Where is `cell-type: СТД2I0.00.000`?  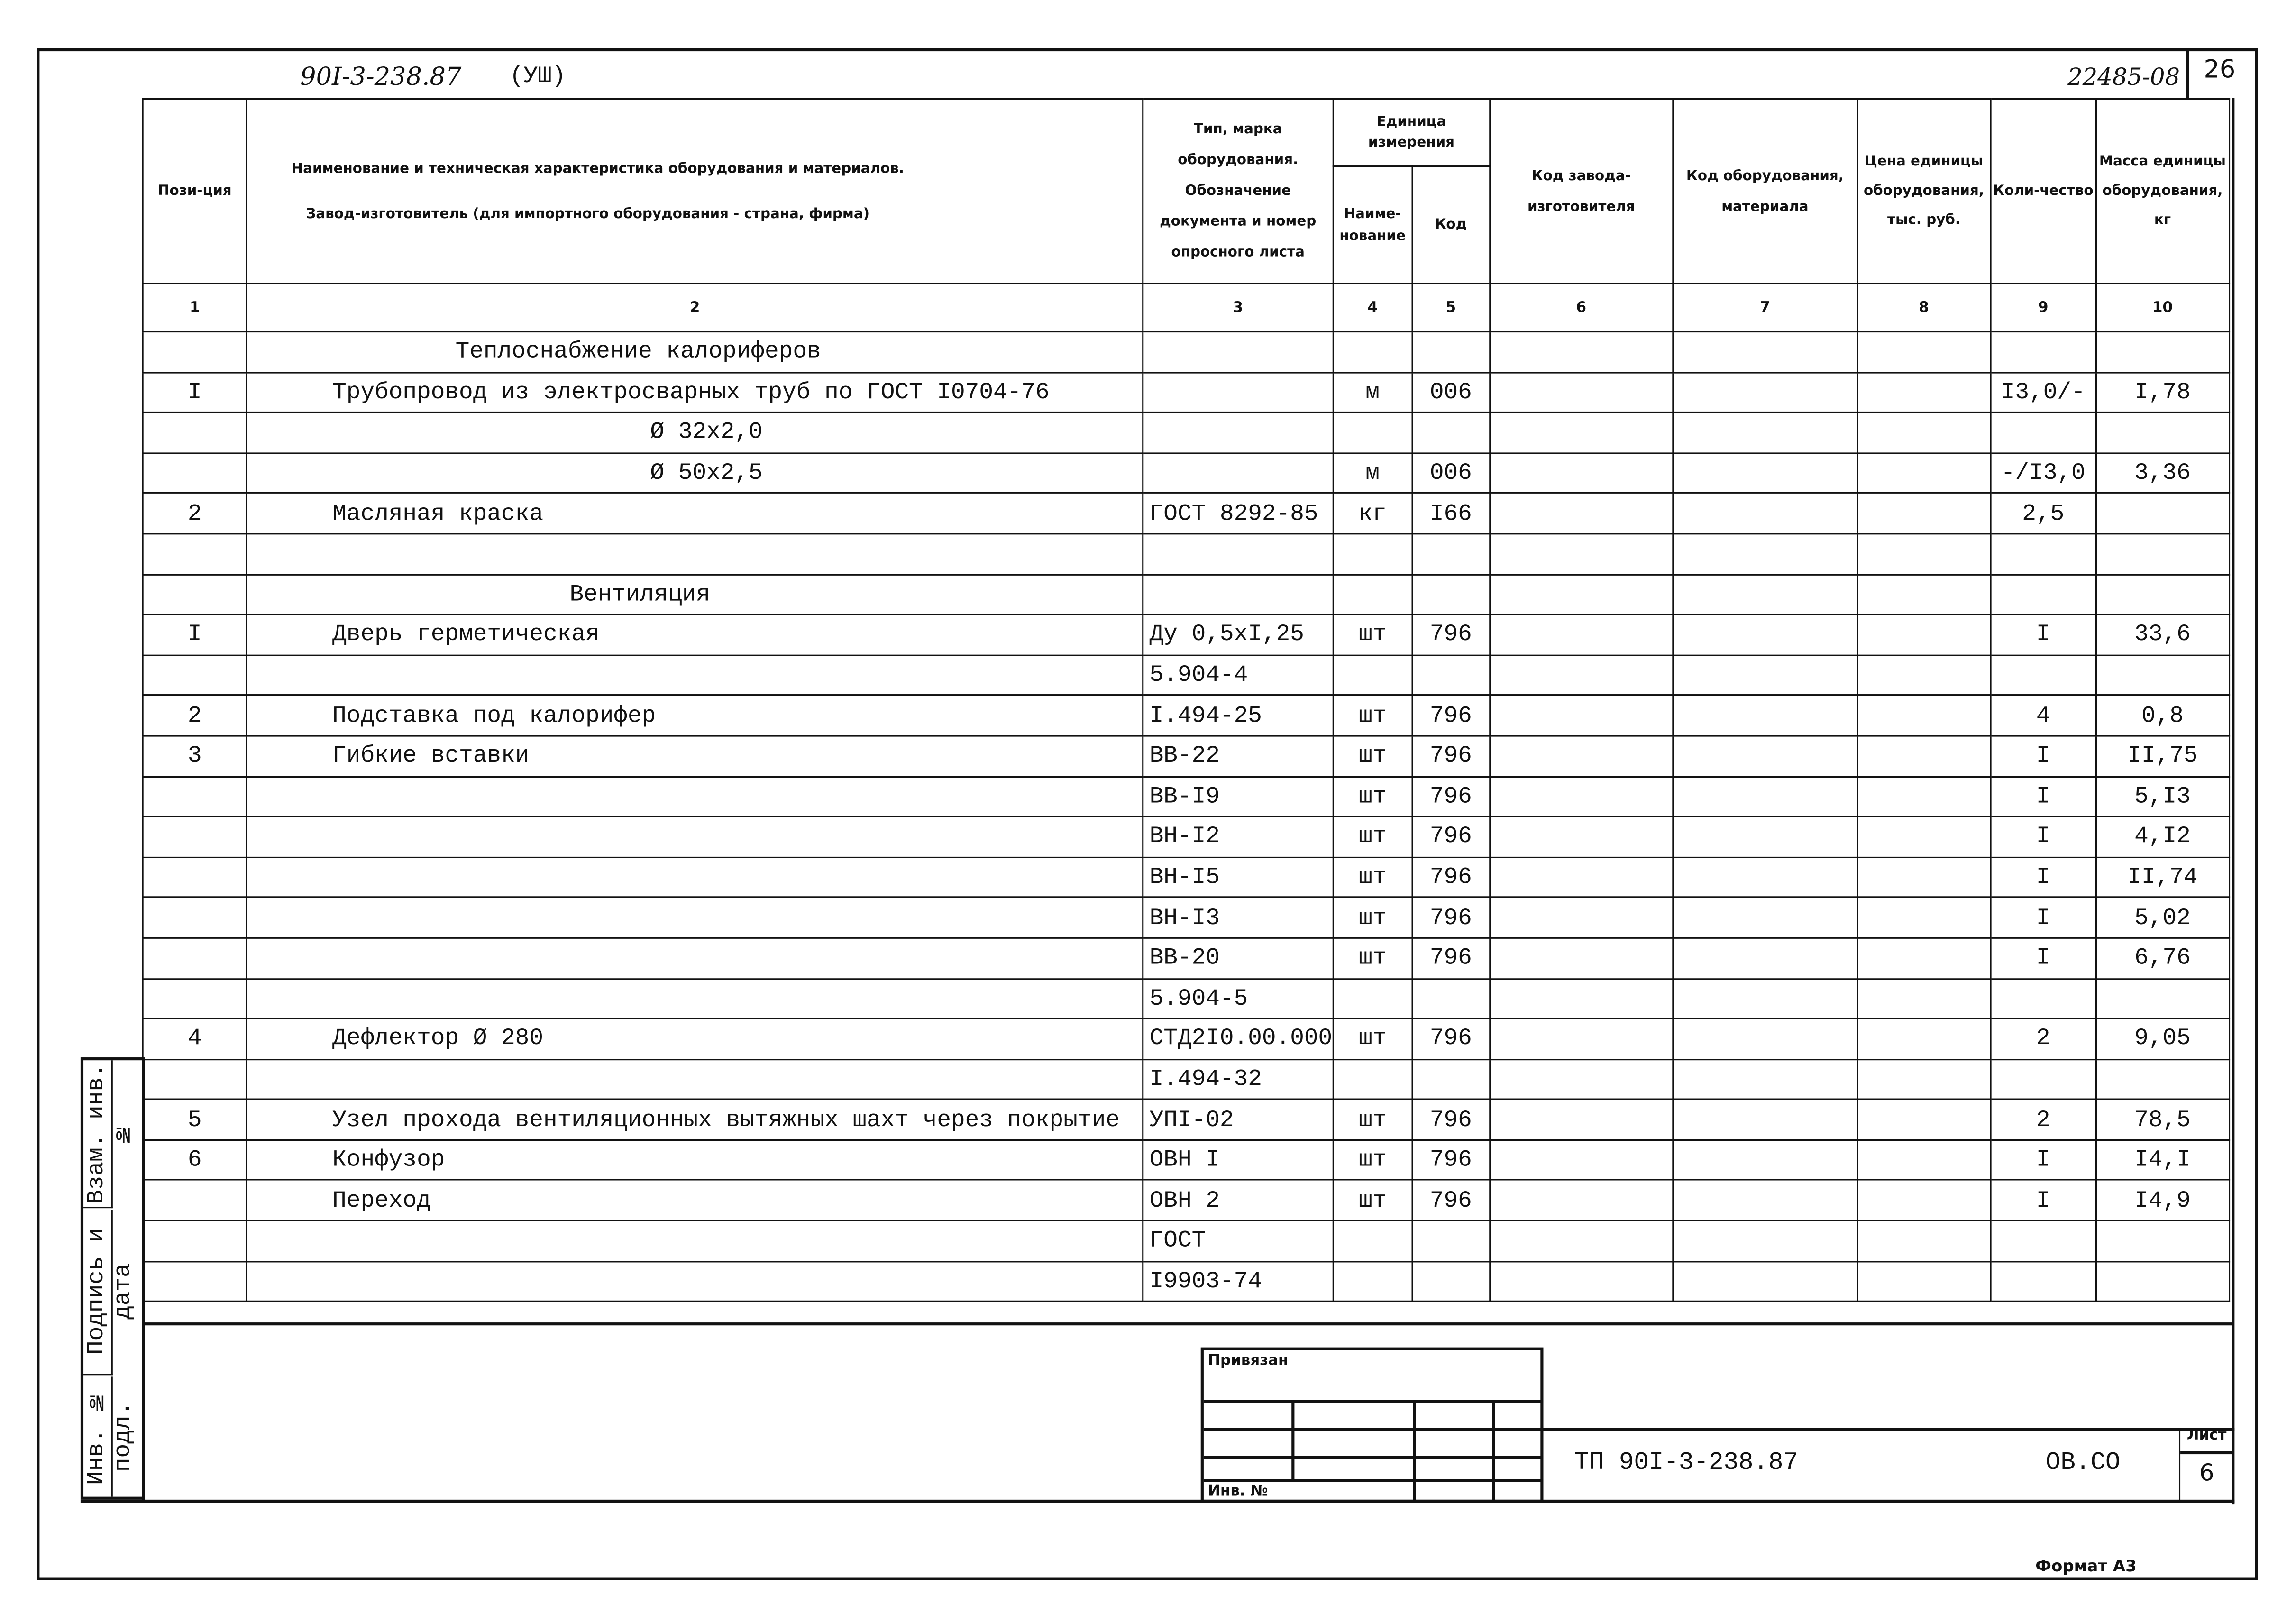 cell-type: СТД2I0.00.000 is located at coordinates (1238, 1039).